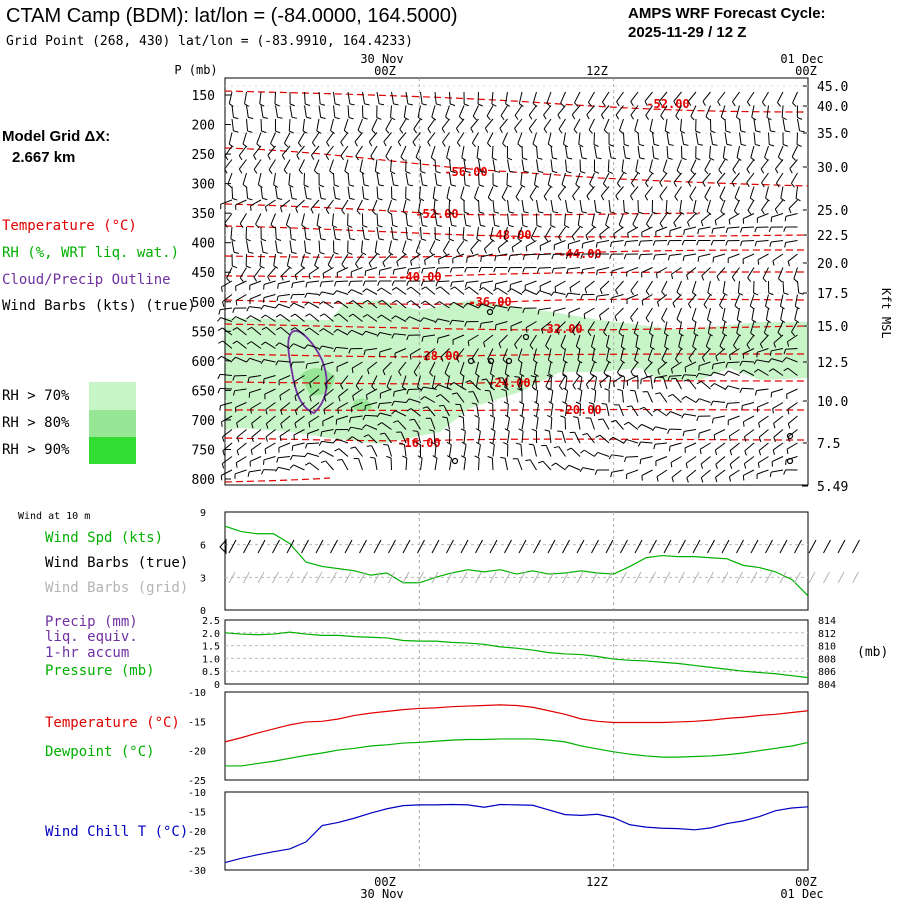  I want to click on model-grid-label: Model Grid ΔX:, so click(56, 136).